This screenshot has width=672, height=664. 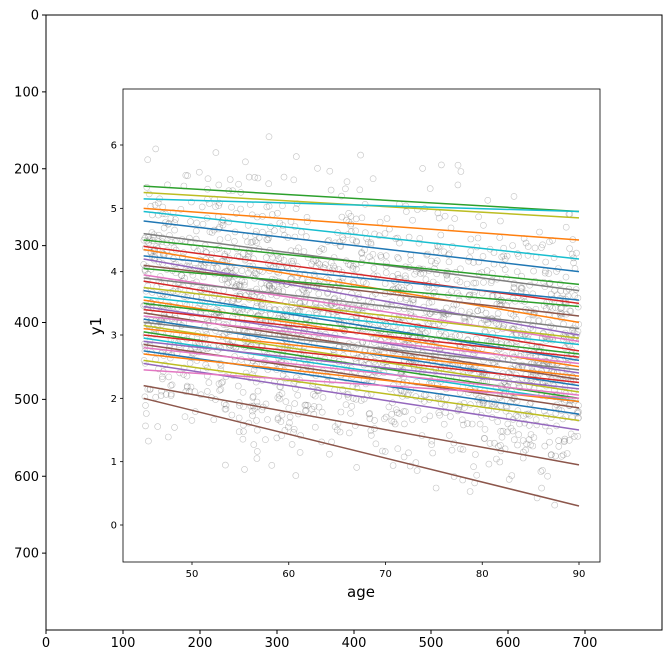 I want to click on outer-x-tick-label: 400, so click(x=354, y=643).